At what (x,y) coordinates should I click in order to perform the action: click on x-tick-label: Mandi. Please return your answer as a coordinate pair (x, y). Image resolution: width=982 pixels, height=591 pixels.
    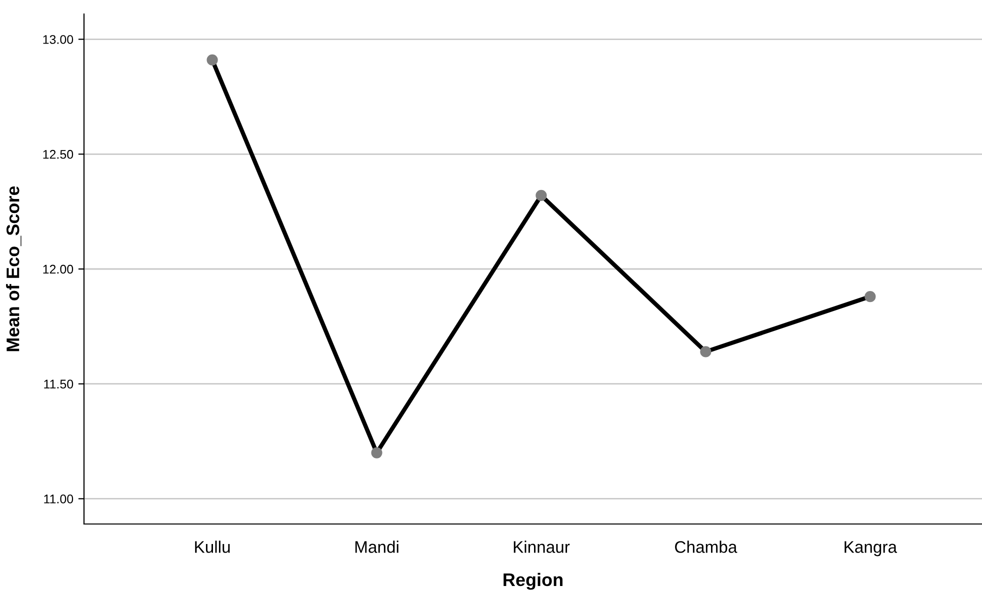
    Looking at the image, I should click on (376, 546).